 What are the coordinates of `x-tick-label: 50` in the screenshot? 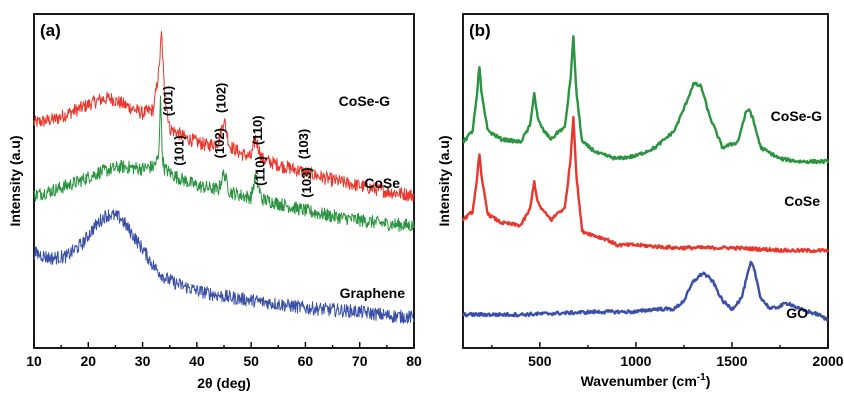 It's located at (251, 361).